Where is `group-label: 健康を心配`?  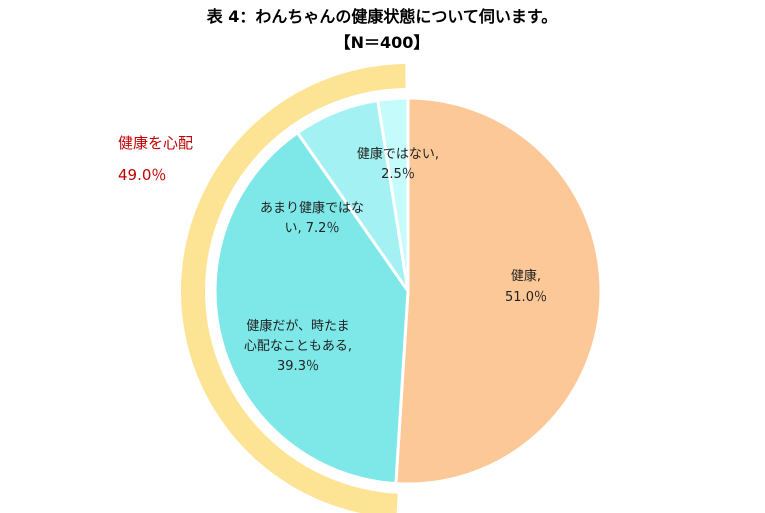 group-label: 健康を心配 is located at coordinates (155, 143).